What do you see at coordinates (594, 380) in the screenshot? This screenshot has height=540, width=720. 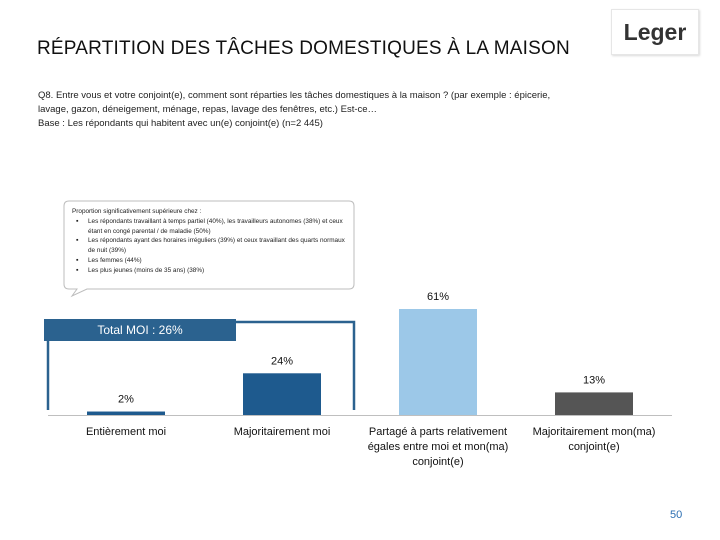 I see `data-label: 13%` at bounding box center [594, 380].